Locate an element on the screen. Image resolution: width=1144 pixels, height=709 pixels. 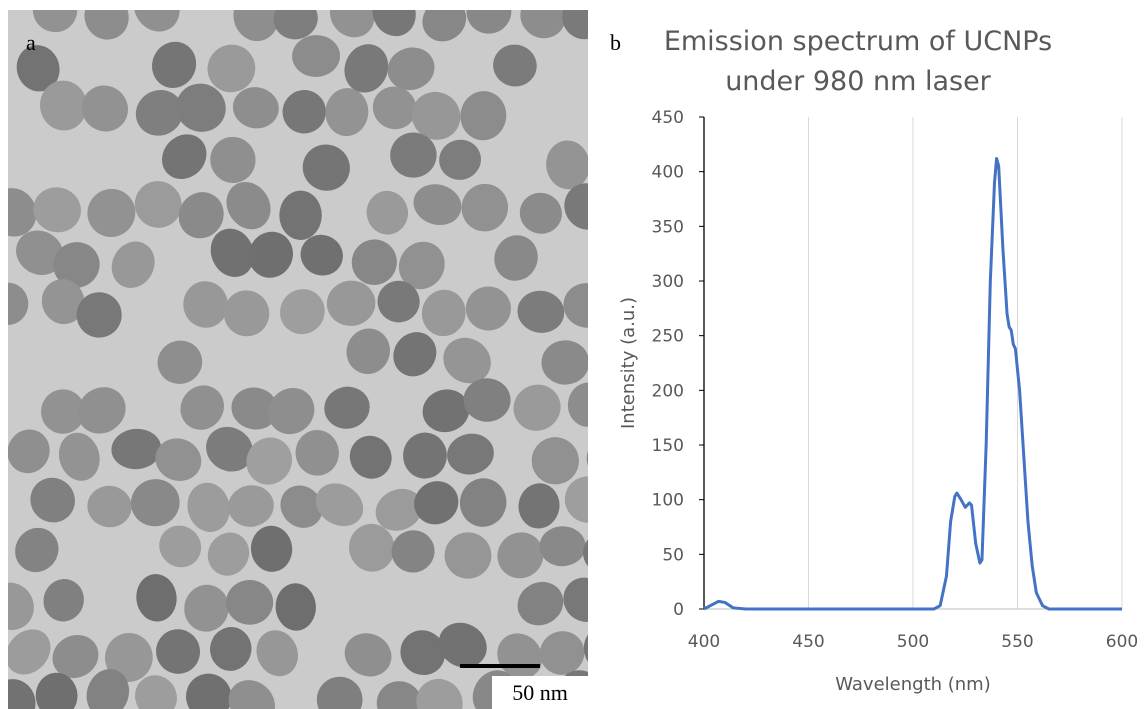
y-tick-label: 450 is located at coordinates (668, 118).